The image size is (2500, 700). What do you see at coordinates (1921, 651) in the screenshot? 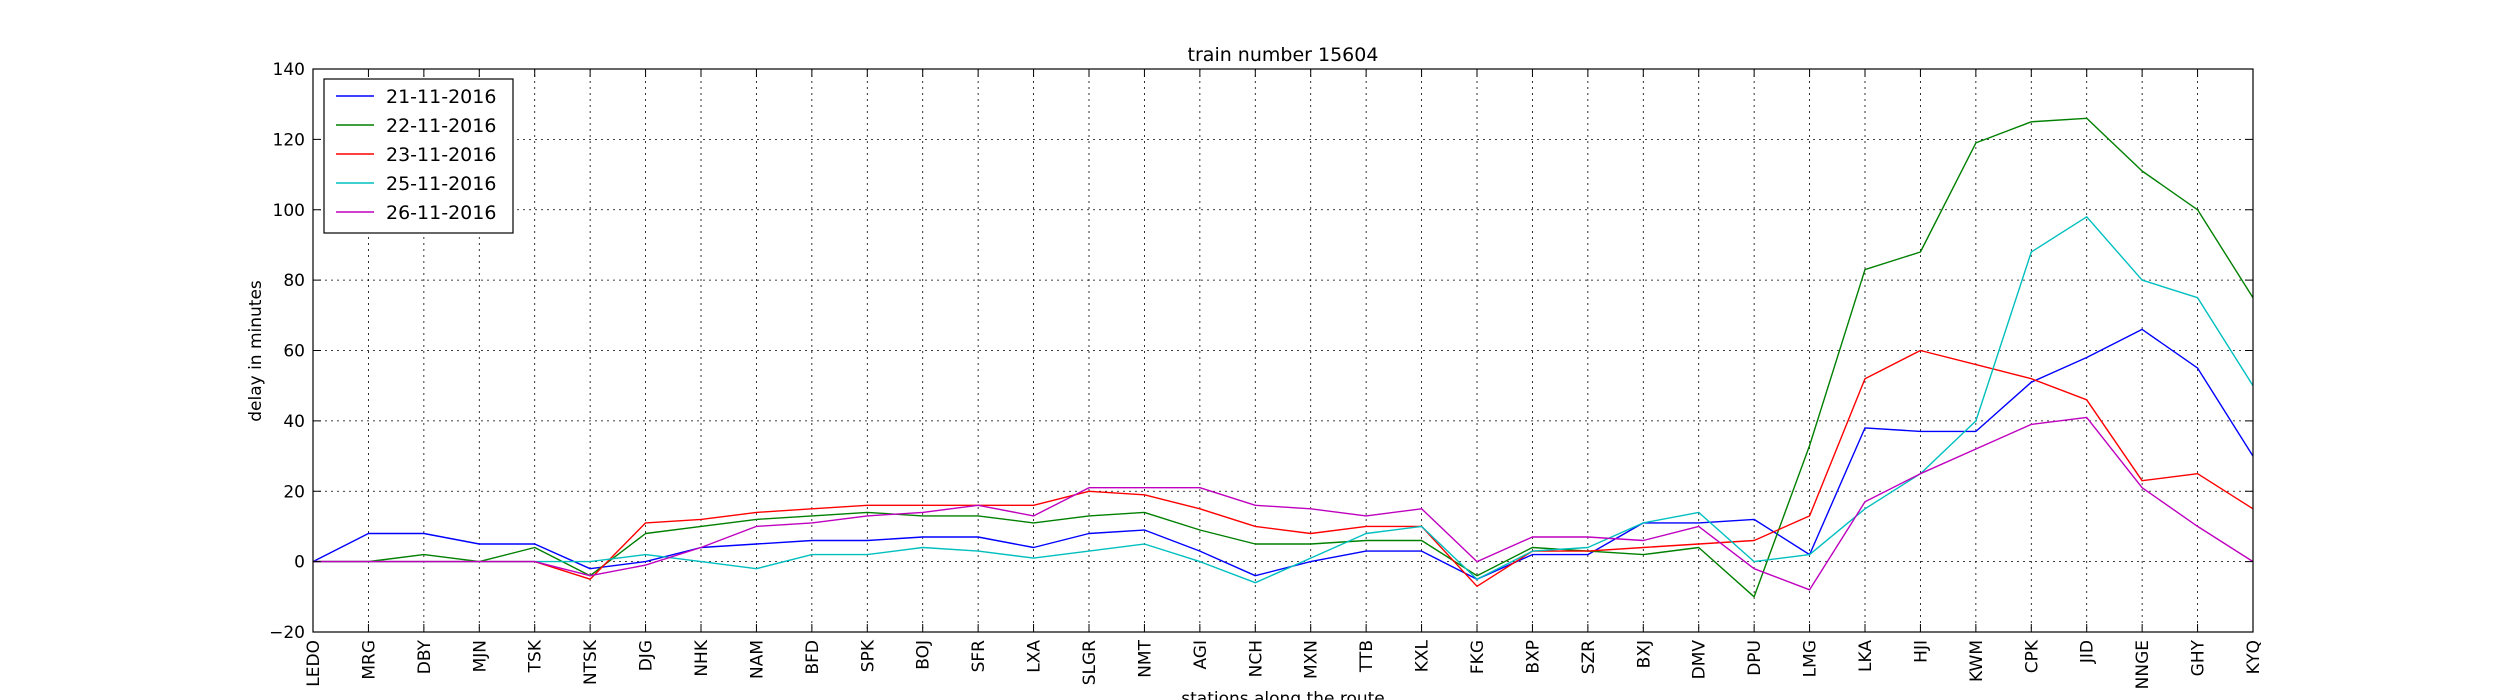
I see `x-tick-label: HJI` at bounding box center [1921, 651].